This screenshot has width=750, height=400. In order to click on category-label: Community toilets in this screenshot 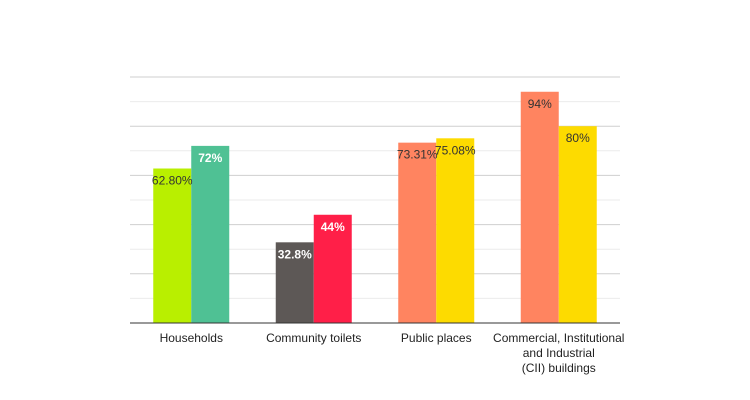, I will do `click(313, 338)`.